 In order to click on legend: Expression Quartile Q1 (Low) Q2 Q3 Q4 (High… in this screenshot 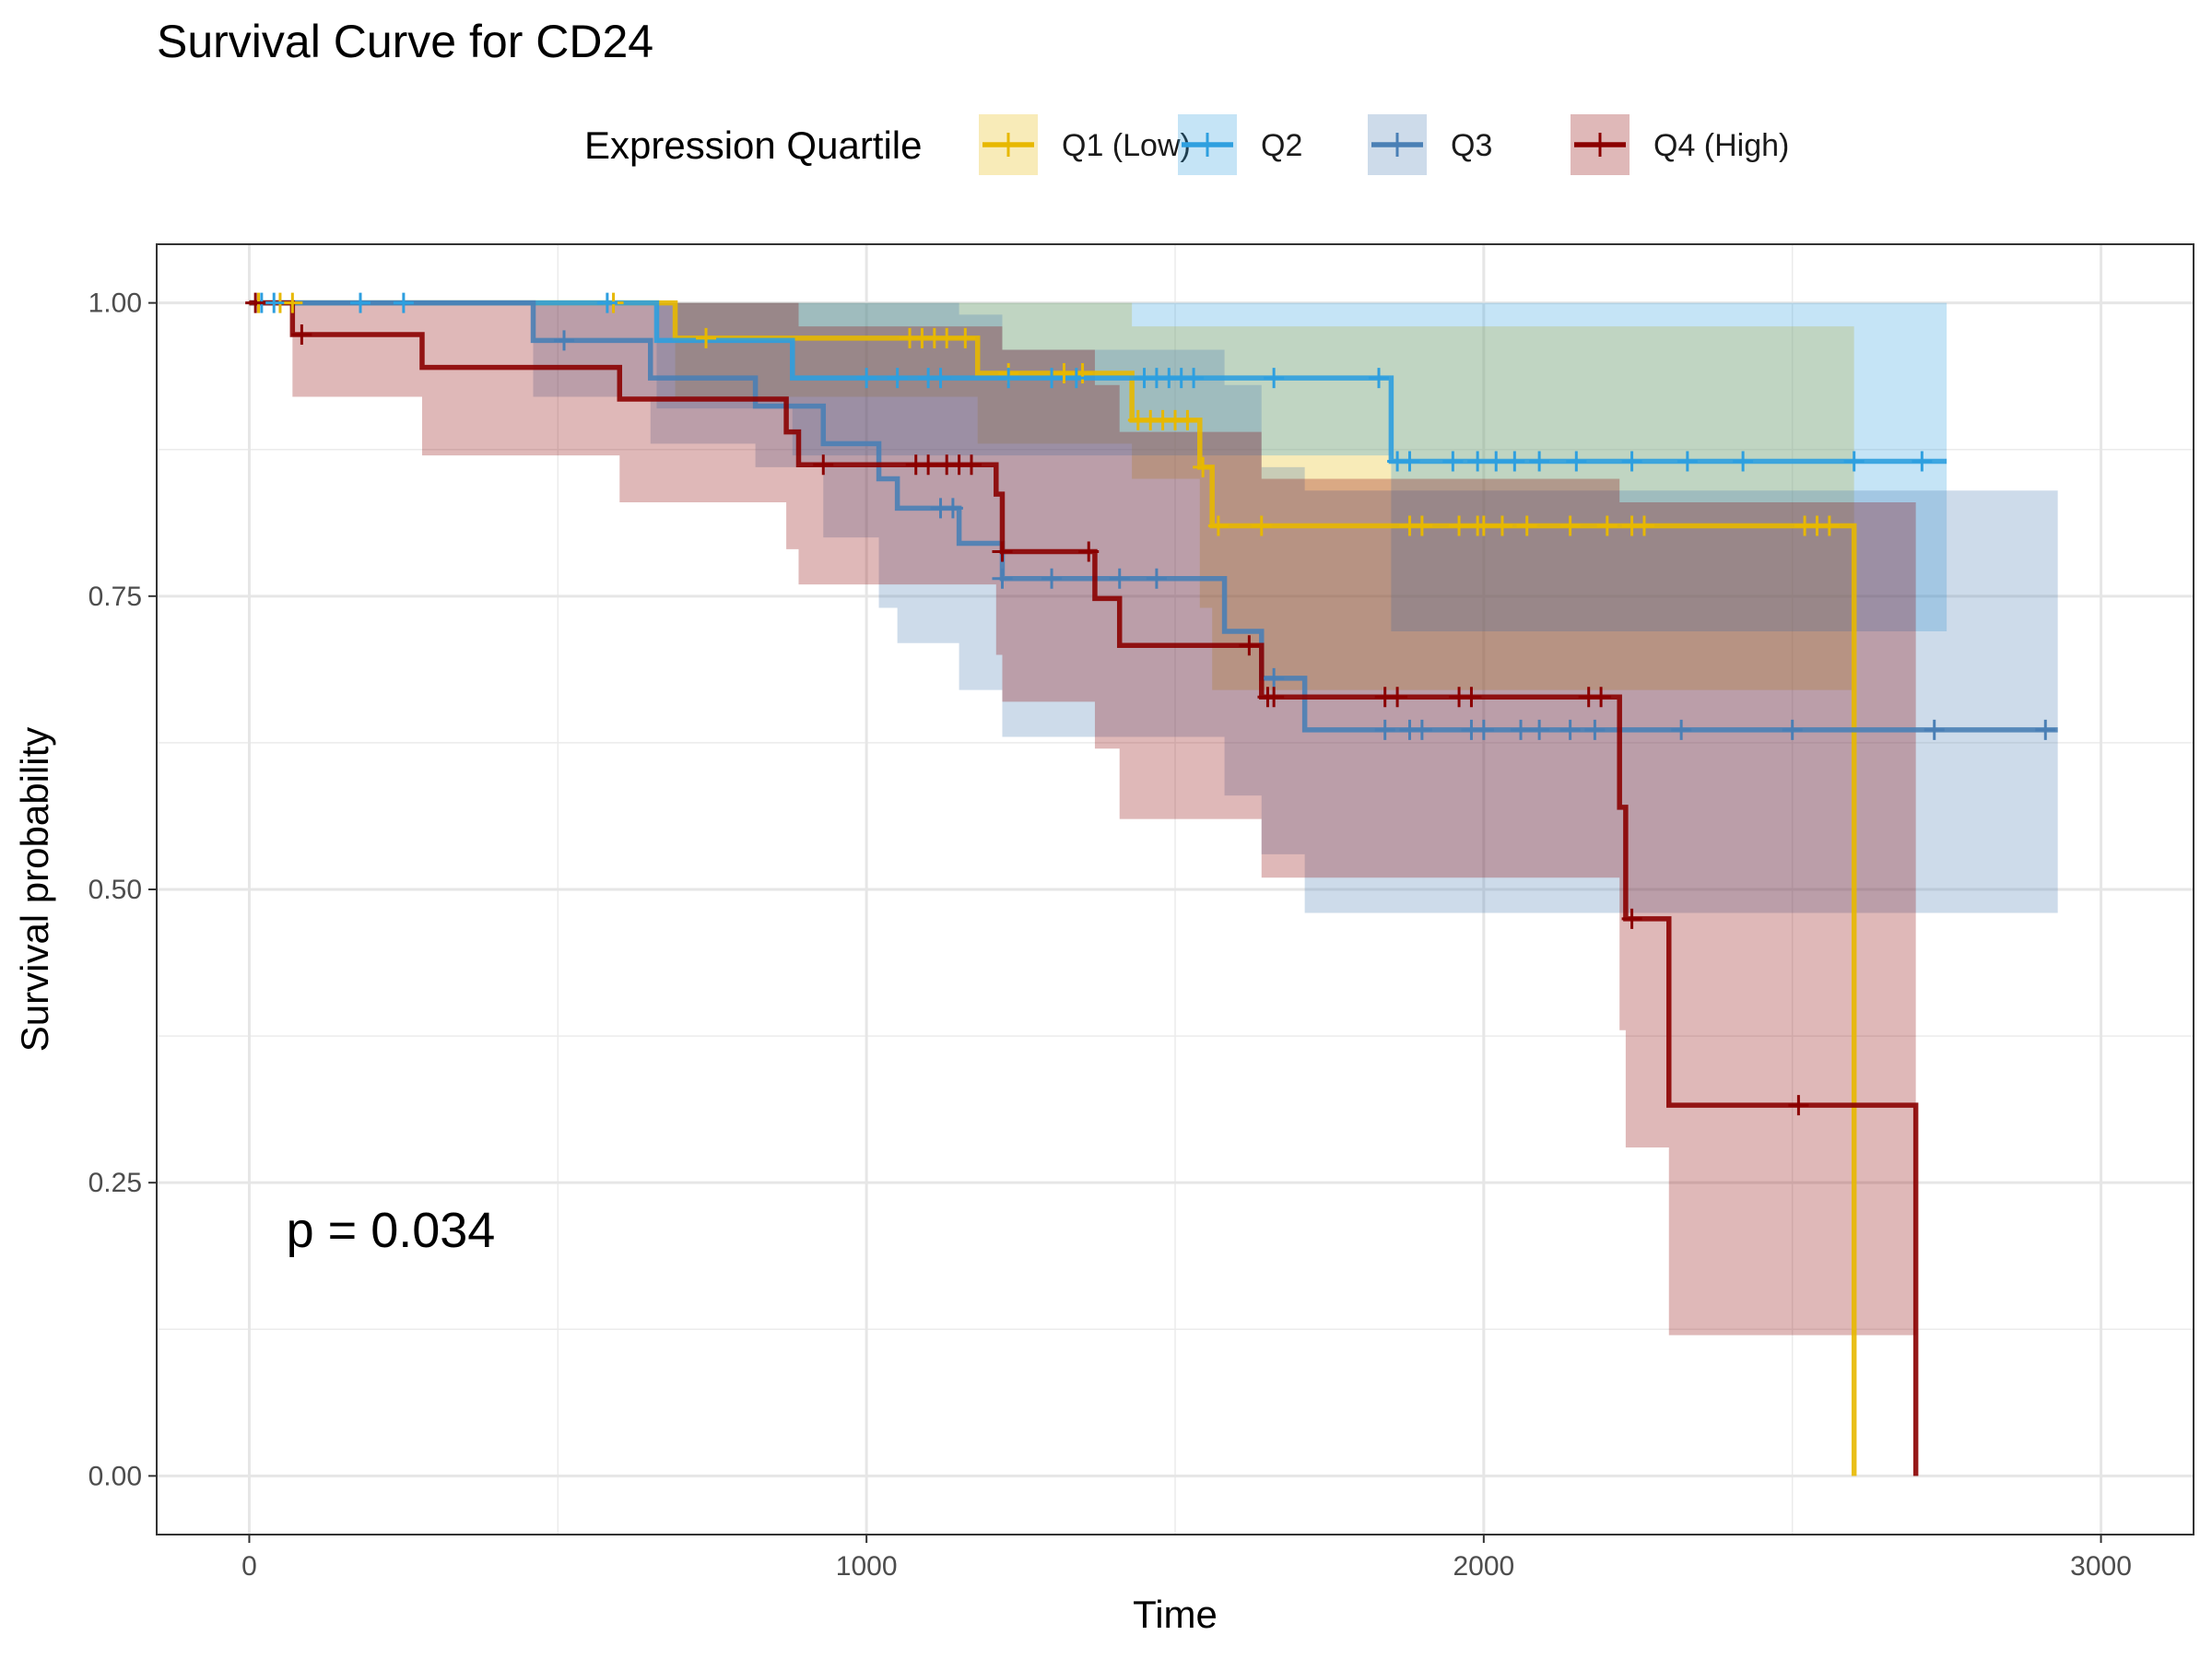, I will do `click(1186, 144)`.